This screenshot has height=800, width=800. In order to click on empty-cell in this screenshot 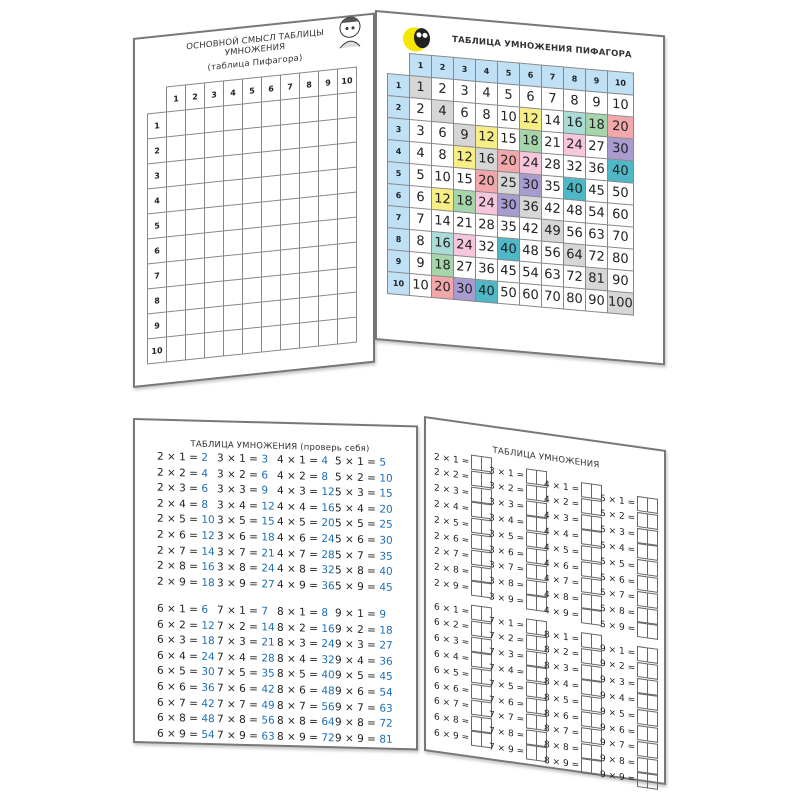, I will do `click(176, 123)`.